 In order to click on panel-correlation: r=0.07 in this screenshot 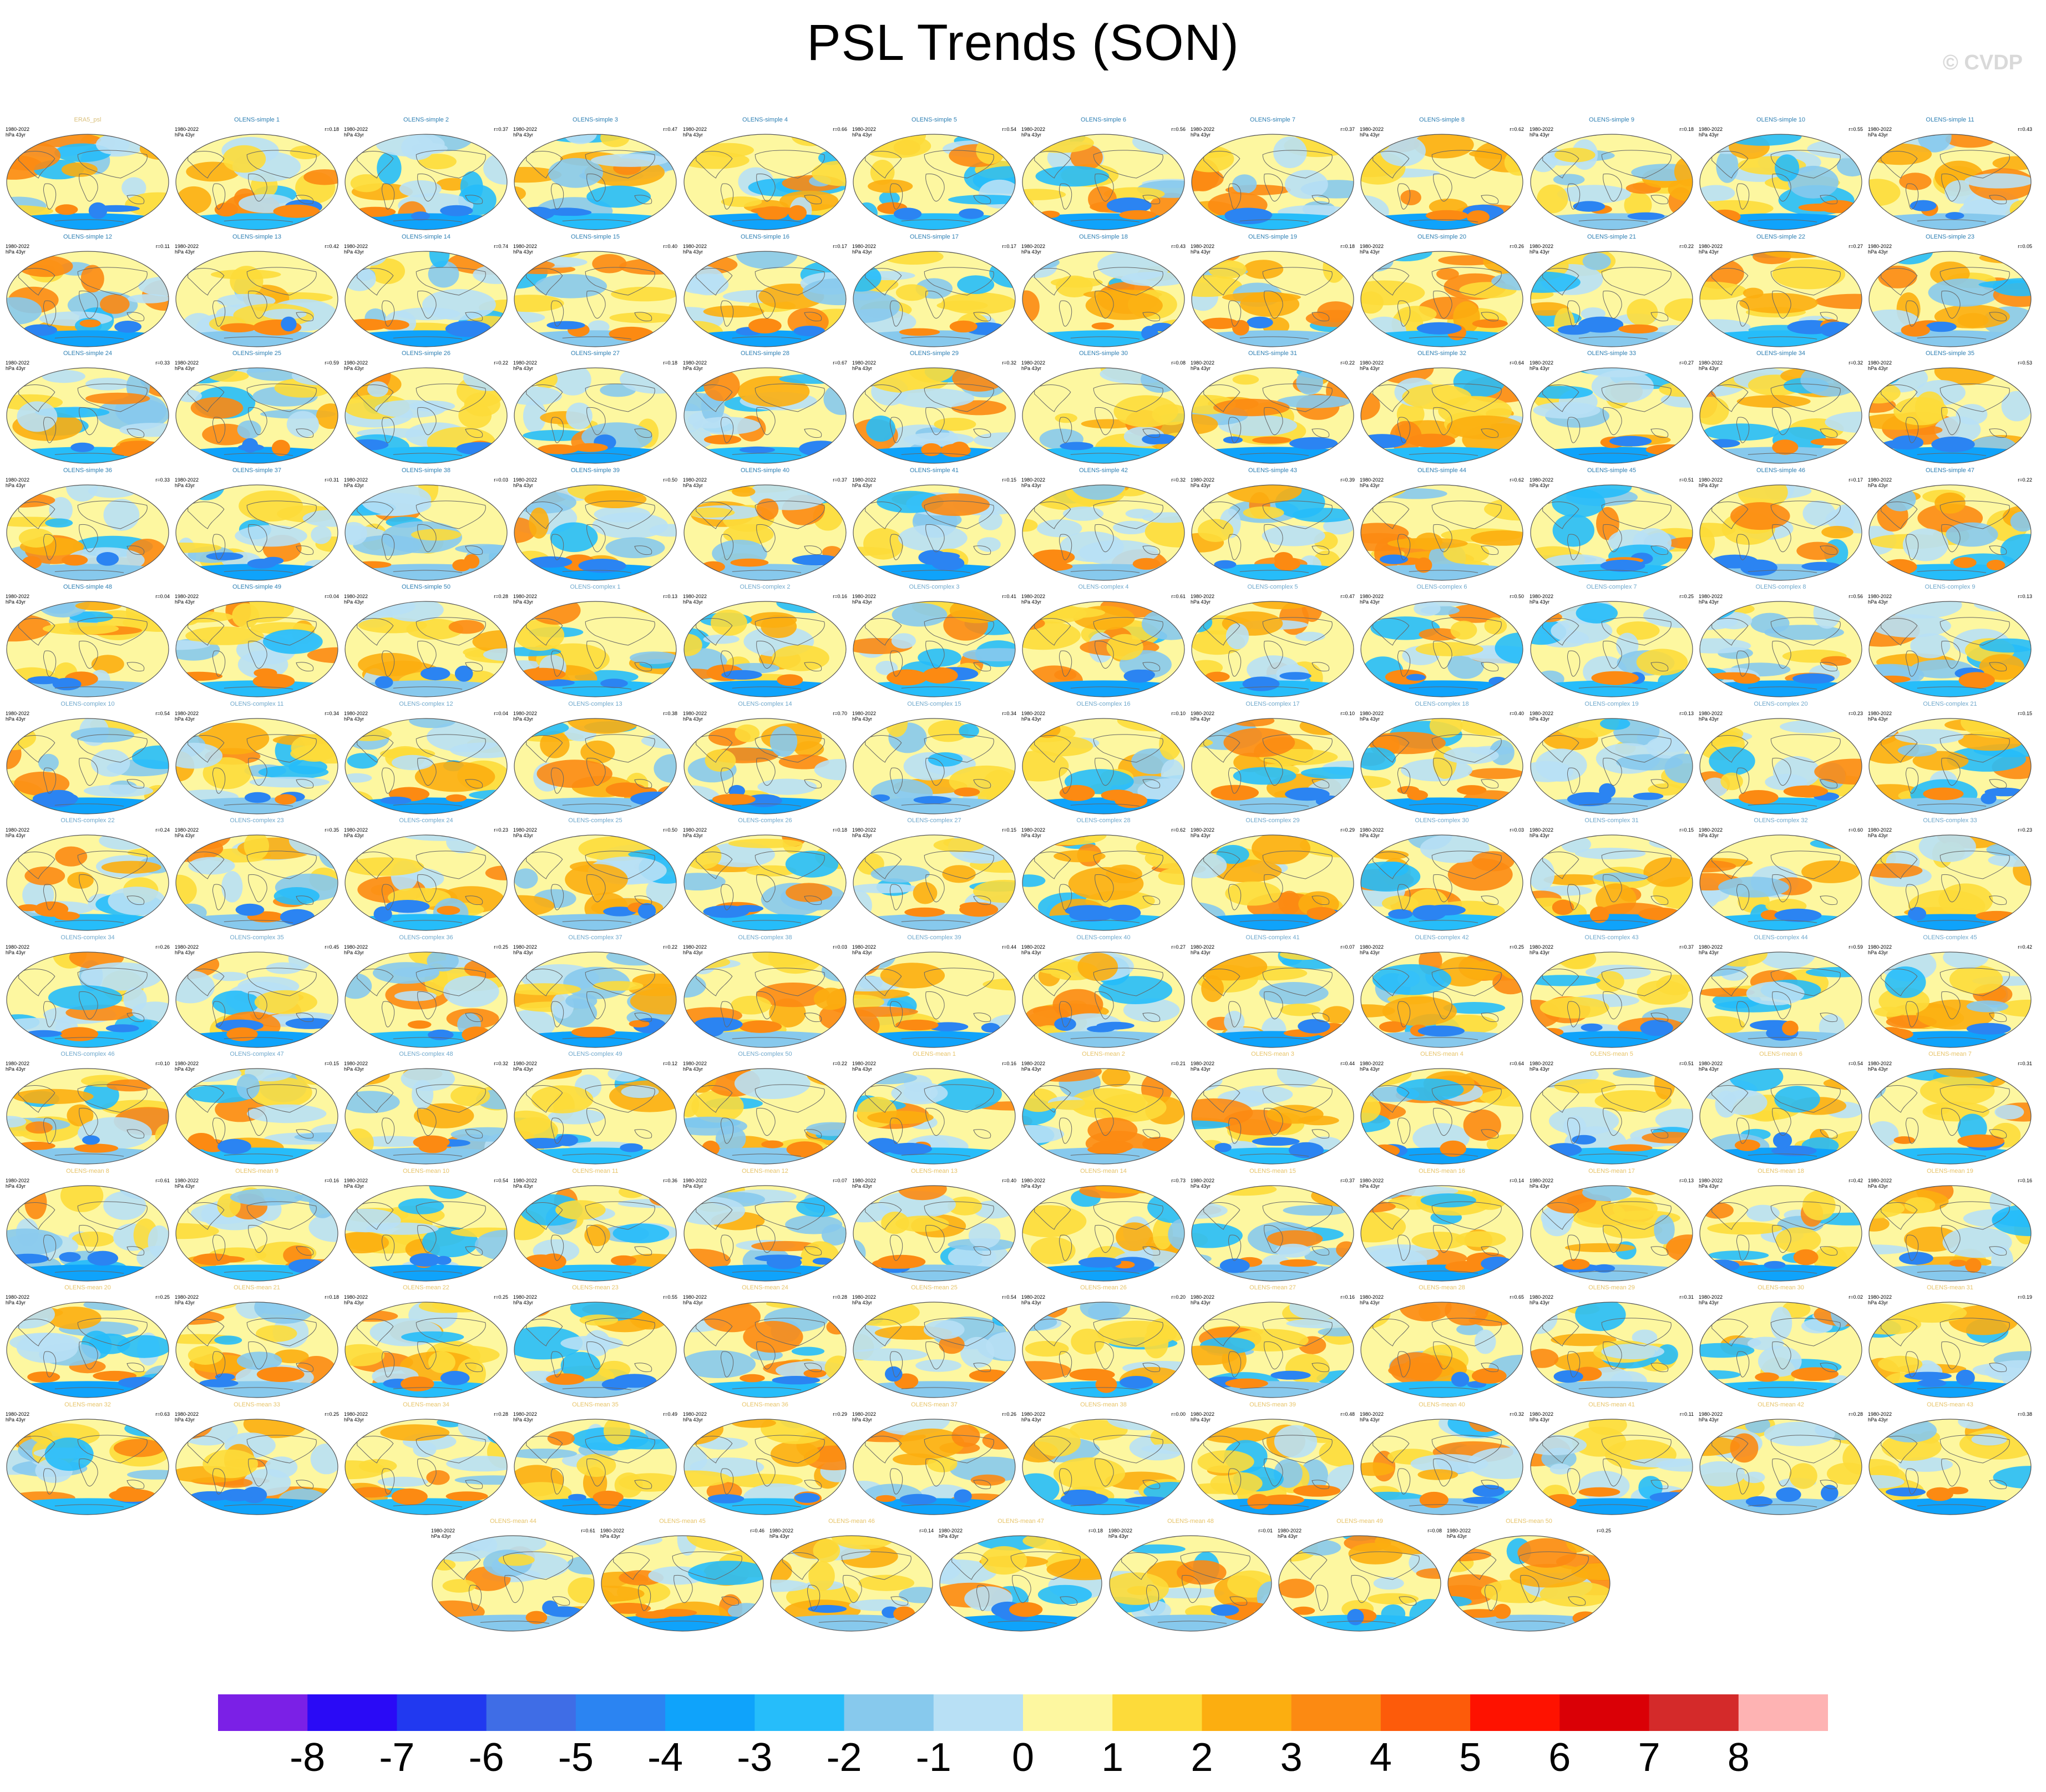, I will do `click(840, 1180)`.